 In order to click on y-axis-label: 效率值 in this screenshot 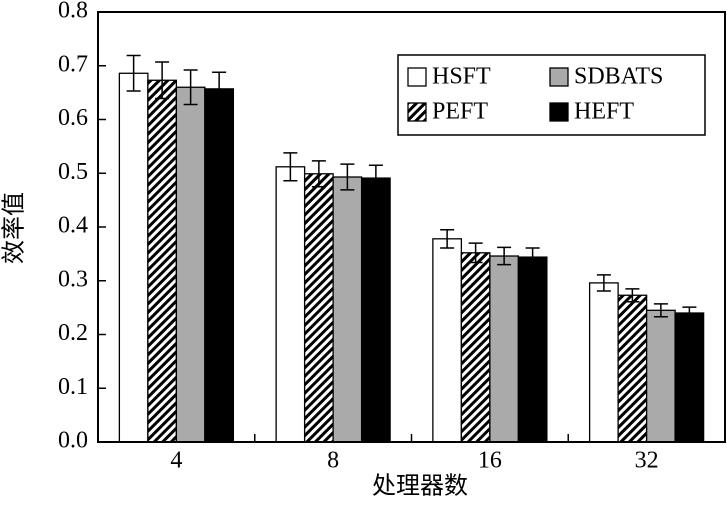, I will do `click(14, 228)`.